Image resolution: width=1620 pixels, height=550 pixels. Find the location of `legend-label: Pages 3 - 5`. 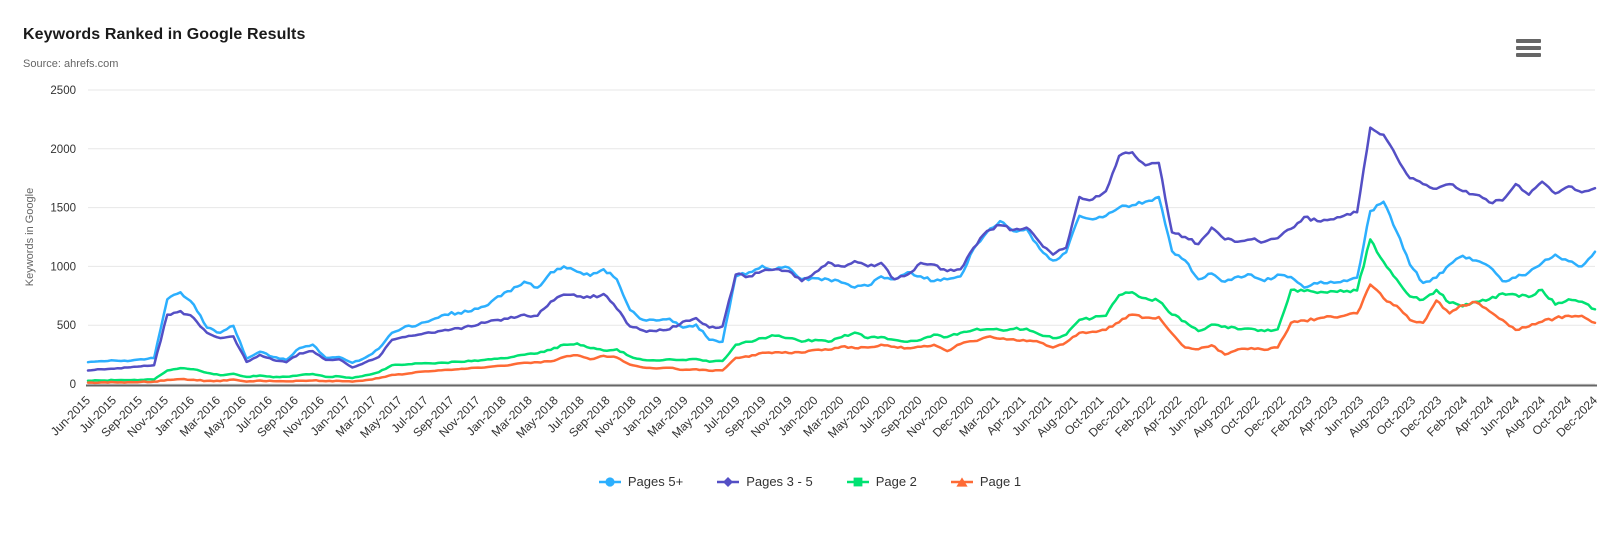

legend-label: Pages 3 - 5 is located at coordinates (779, 481).